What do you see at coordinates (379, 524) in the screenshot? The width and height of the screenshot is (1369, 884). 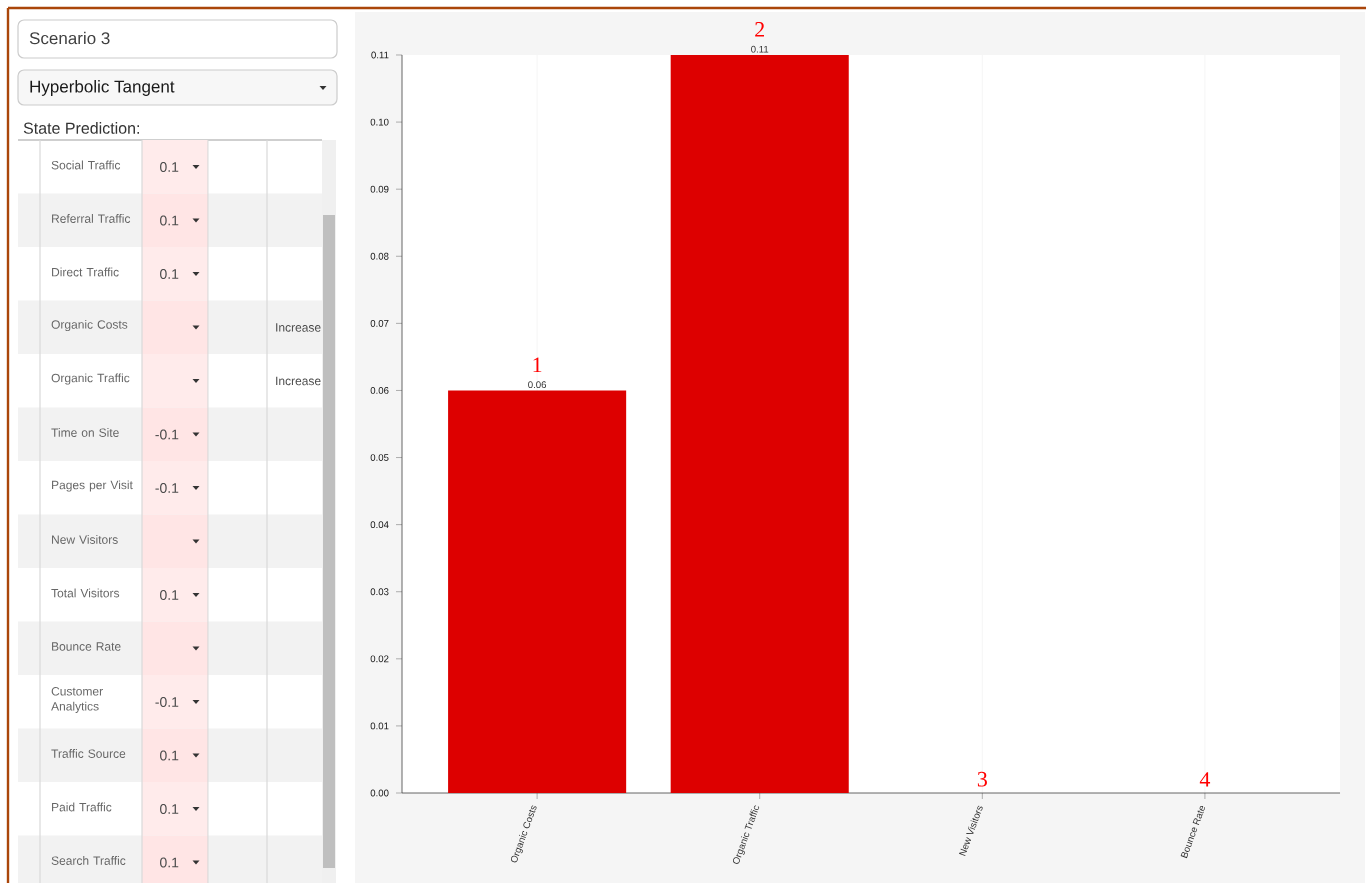 I see `y-tick-label: 0.04` at bounding box center [379, 524].